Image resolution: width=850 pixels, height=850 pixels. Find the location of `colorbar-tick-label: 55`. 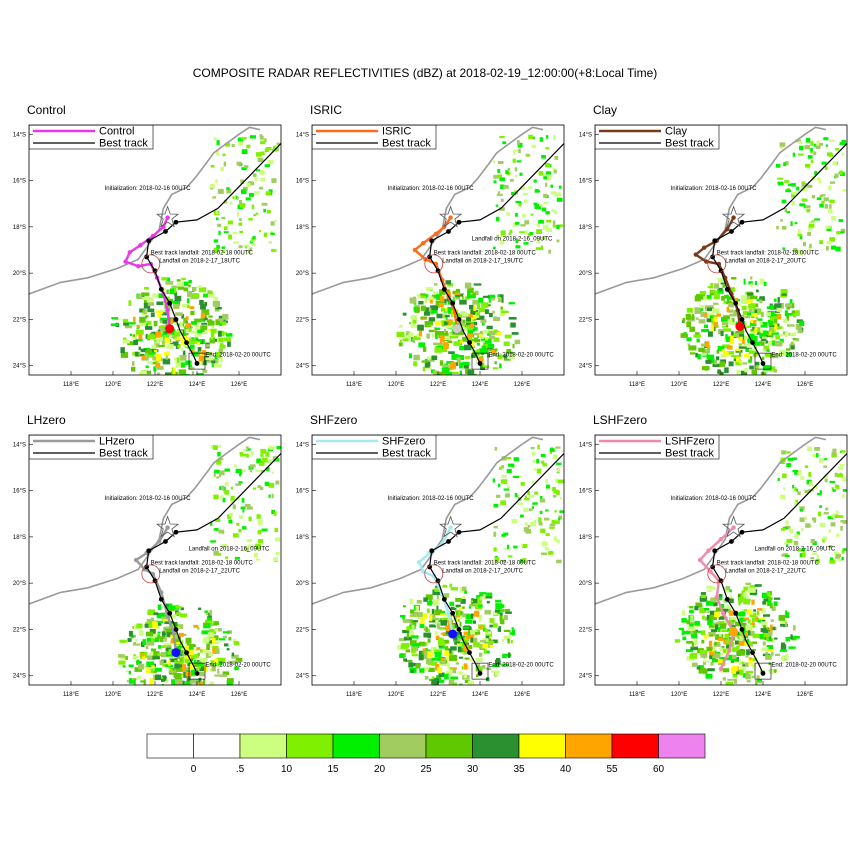

colorbar-tick-label: 55 is located at coordinates (612, 769).